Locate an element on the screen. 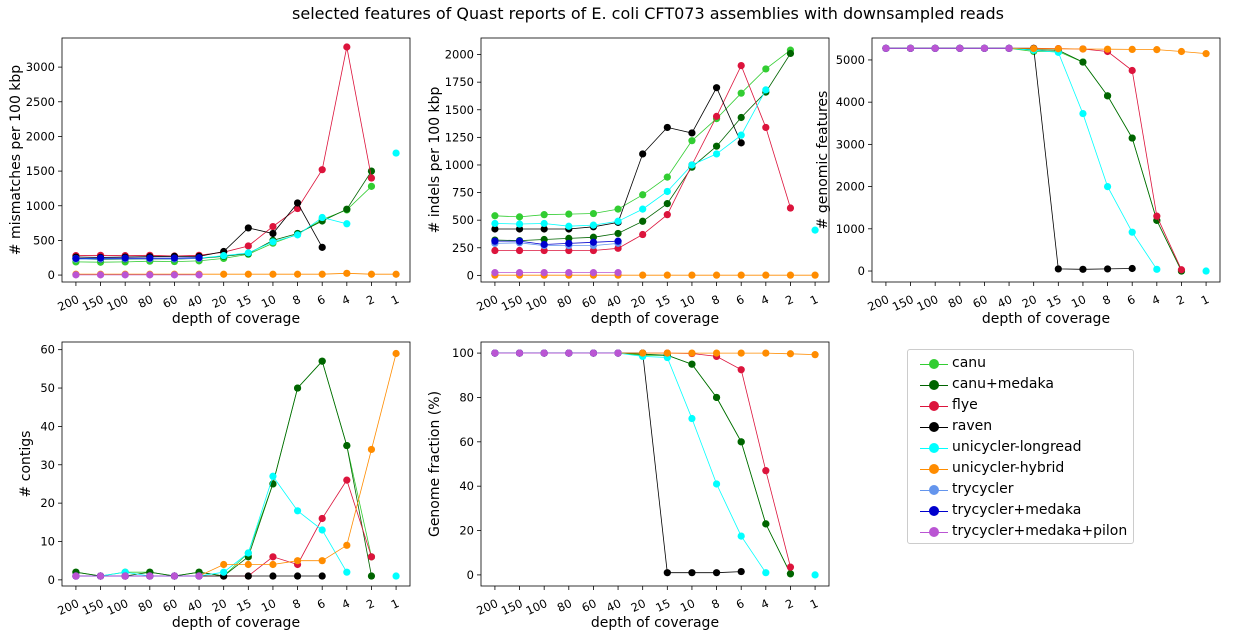 The width and height of the screenshot is (1254, 637). y-tick-label: 60 is located at coordinates (466, 442).